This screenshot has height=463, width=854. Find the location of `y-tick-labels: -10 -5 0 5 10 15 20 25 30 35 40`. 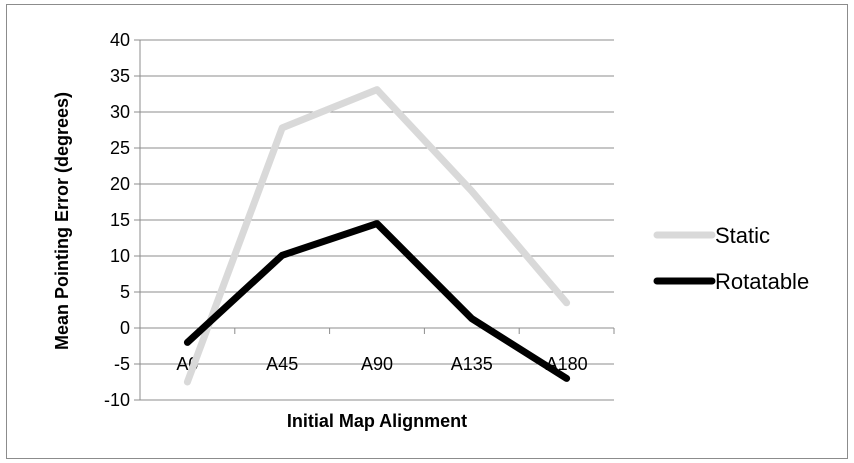

y-tick-labels: -10 -5 0 5 10 15 20 25 30 35 40 is located at coordinates (117, 220).